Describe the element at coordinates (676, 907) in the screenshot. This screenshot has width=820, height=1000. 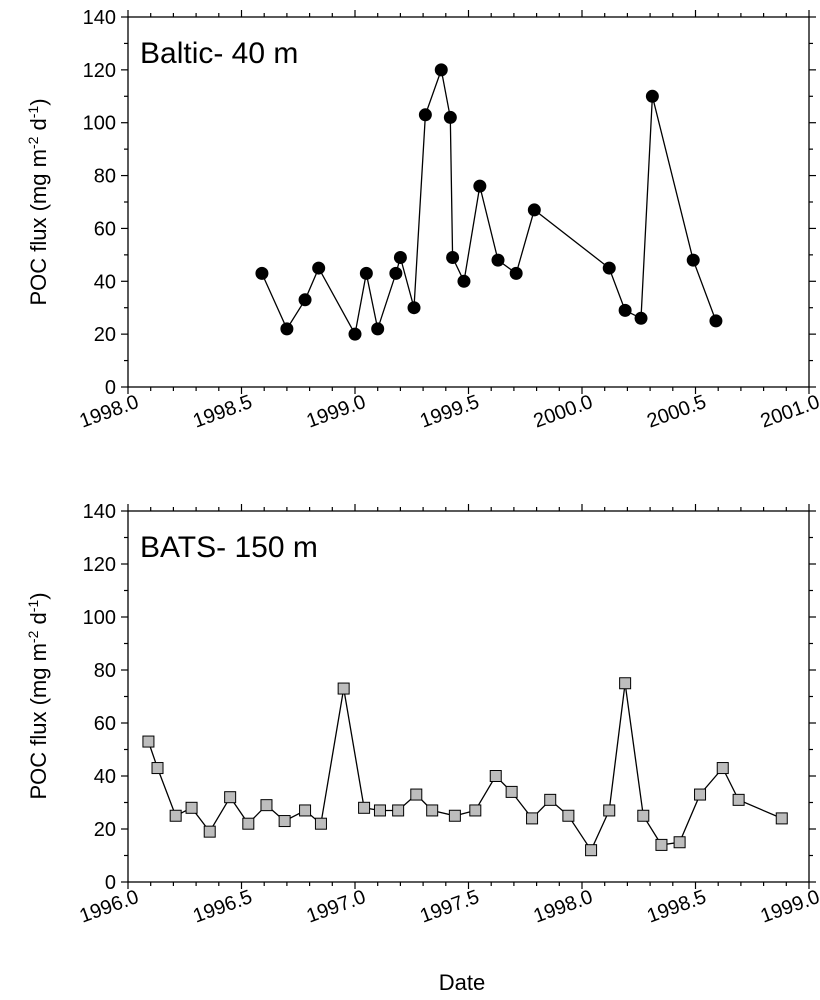
I see `x-tick-label: 1998.5` at that location.